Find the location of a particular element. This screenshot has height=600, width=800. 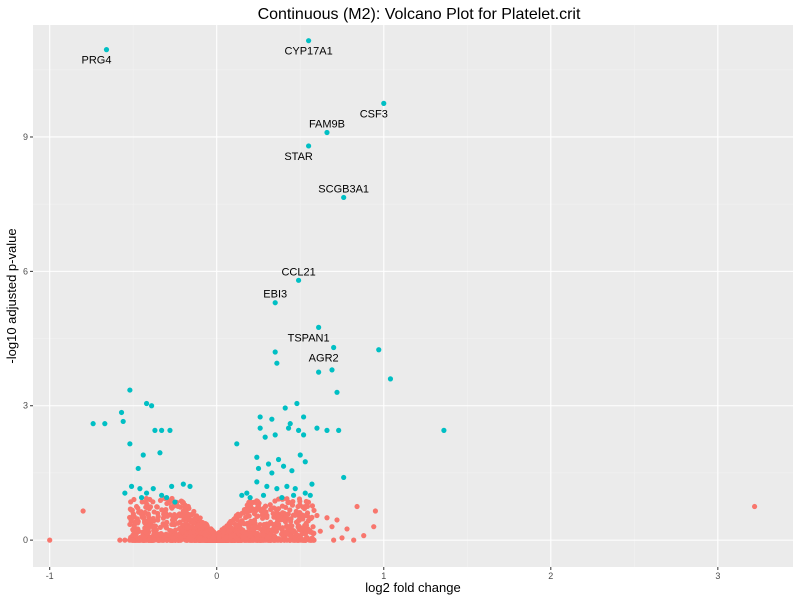

x-tick-label: 0 is located at coordinates (216, 576).